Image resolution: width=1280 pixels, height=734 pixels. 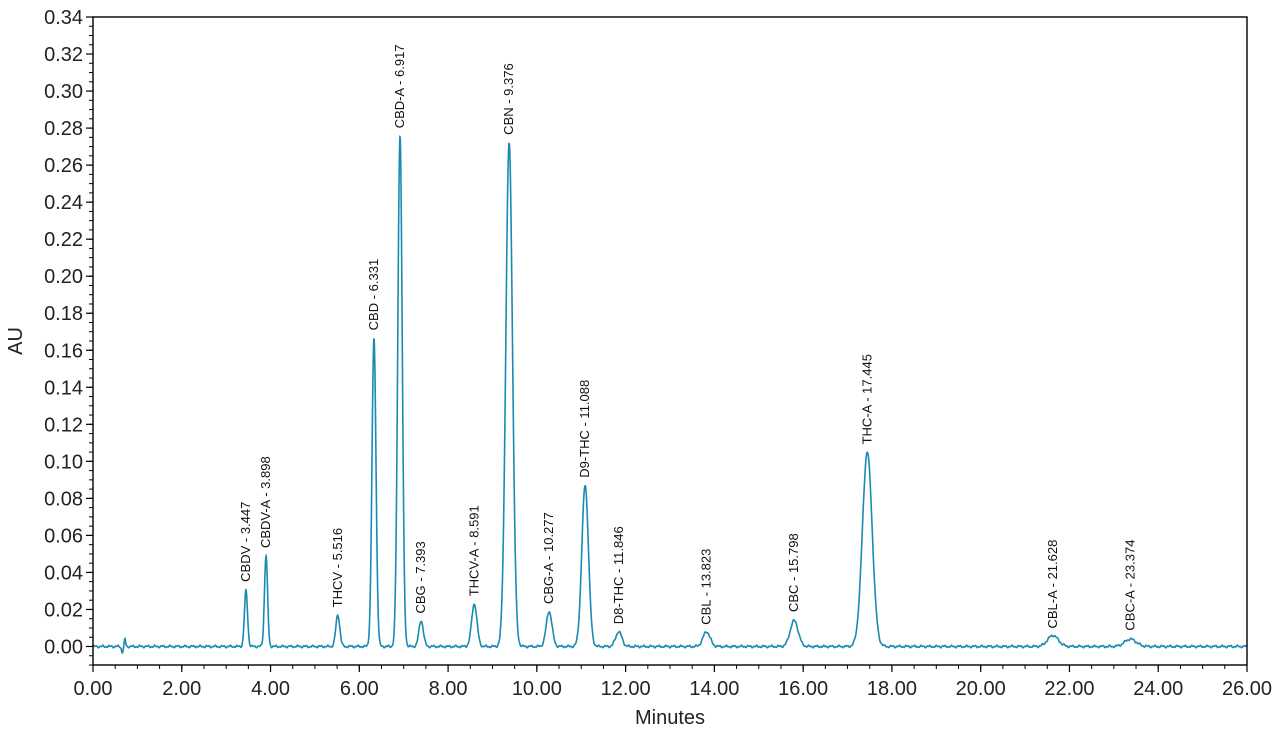 What do you see at coordinates (63, 314) in the screenshot?
I see `y-tick-label: 0.18` at bounding box center [63, 314].